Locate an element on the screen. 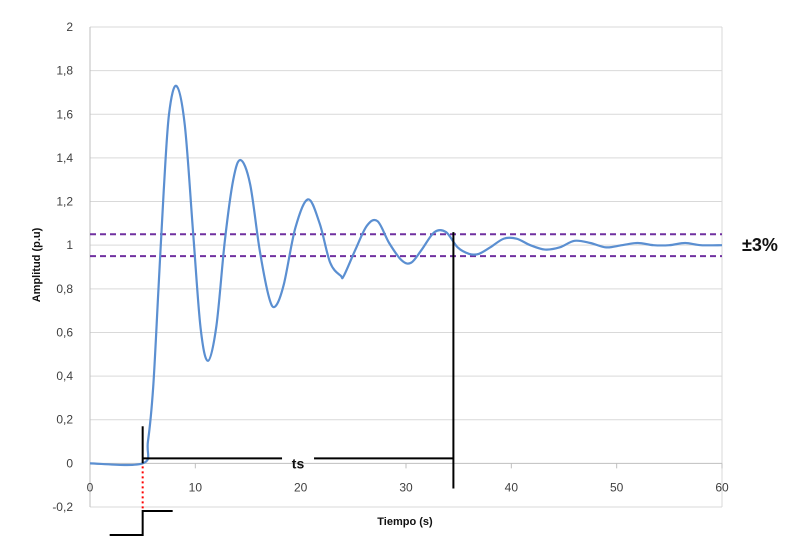  y-tick-label-4: 0,6 is located at coordinates (64, 332).